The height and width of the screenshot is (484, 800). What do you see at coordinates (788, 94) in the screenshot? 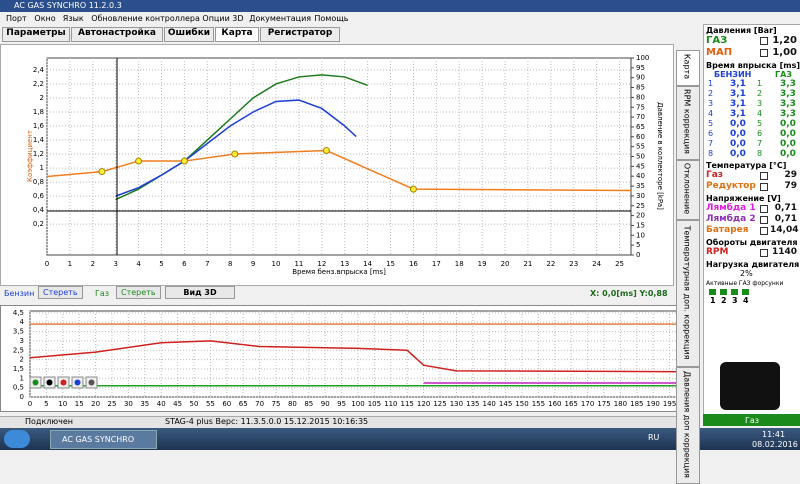
I see `gas-time: 3,3` at bounding box center [788, 94].